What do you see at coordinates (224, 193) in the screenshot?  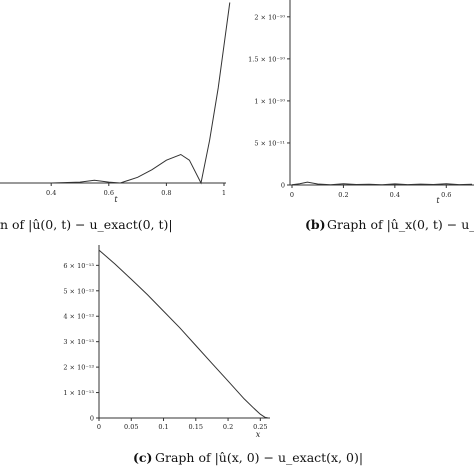 I see `panel-a-x-tick-label: 1` at bounding box center [224, 193].